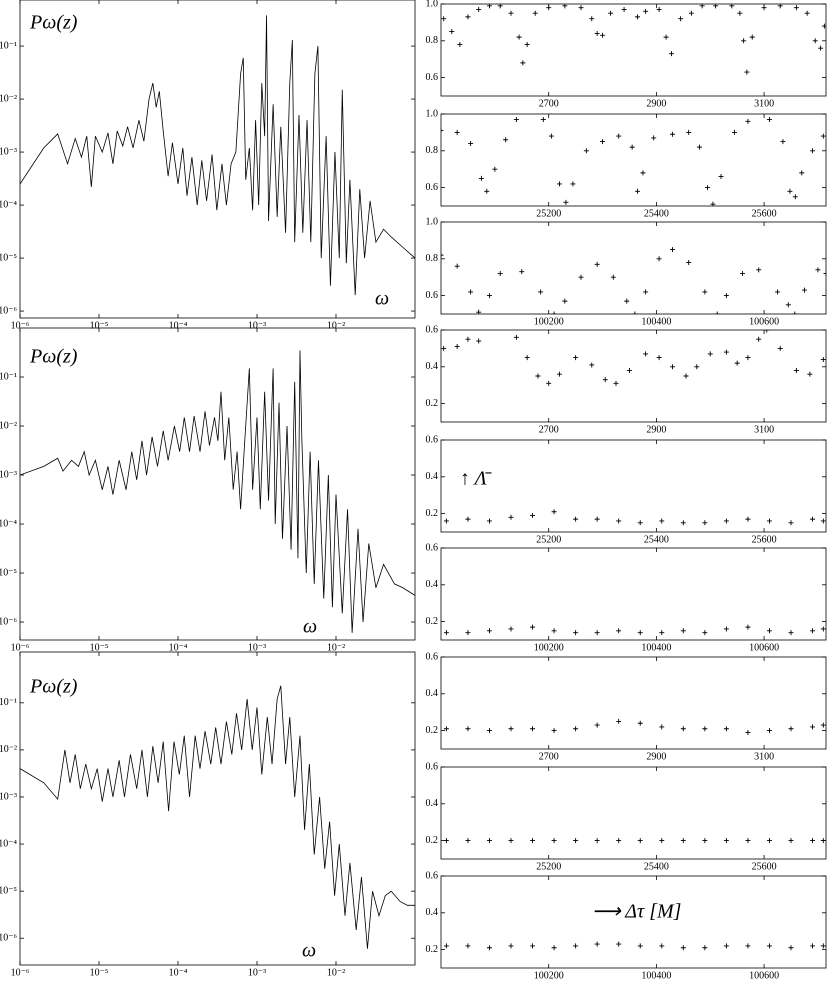  What do you see at coordinates (656, 103) in the screenshot?
I see `x-tick-label: 2900` at bounding box center [656, 103].